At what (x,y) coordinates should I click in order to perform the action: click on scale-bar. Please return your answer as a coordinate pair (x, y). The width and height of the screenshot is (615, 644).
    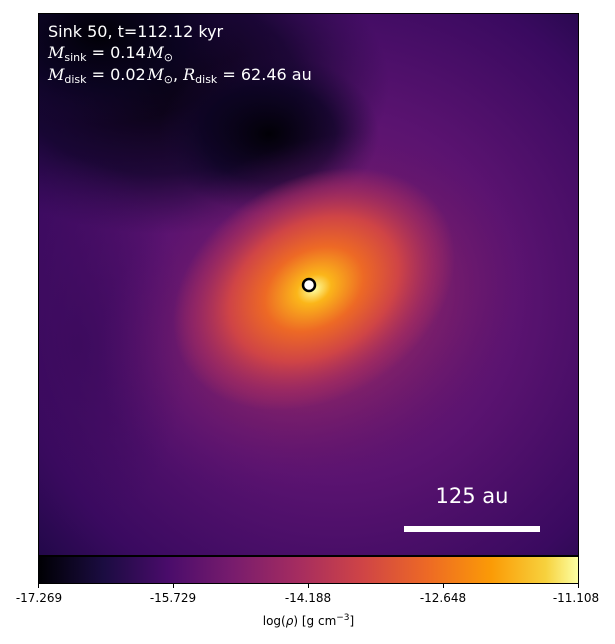
    Looking at the image, I should click on (472, 529).